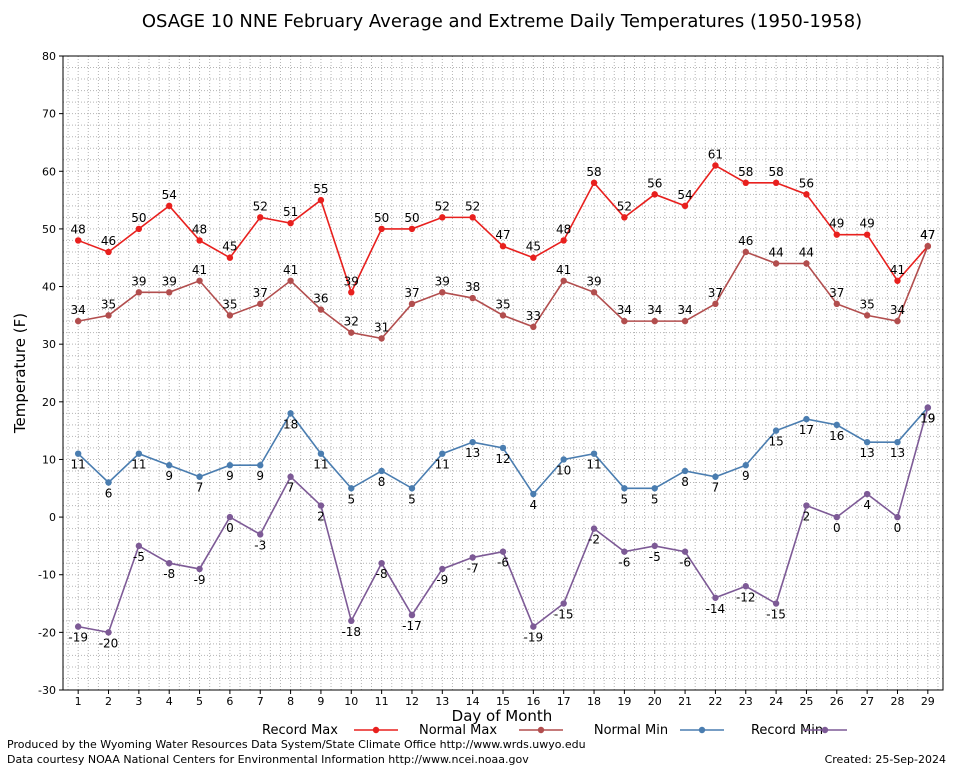 This screenshot has height=772, width=954. What do you see at coordinates (898, 528) in the screenshot?
I see `data-label: 0` at bounding box center [898, 528].